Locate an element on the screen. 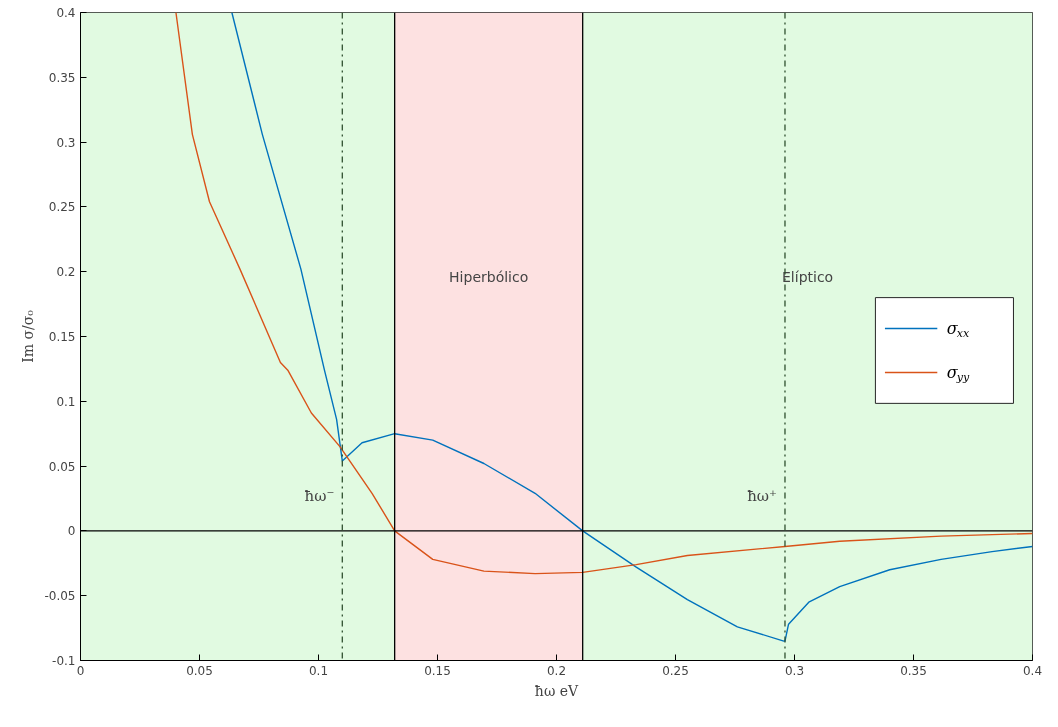 Image resolution: width=1058 pixels, height=727 pixels. x-tick-label: 0.05 is located at coordinates (199, 670).